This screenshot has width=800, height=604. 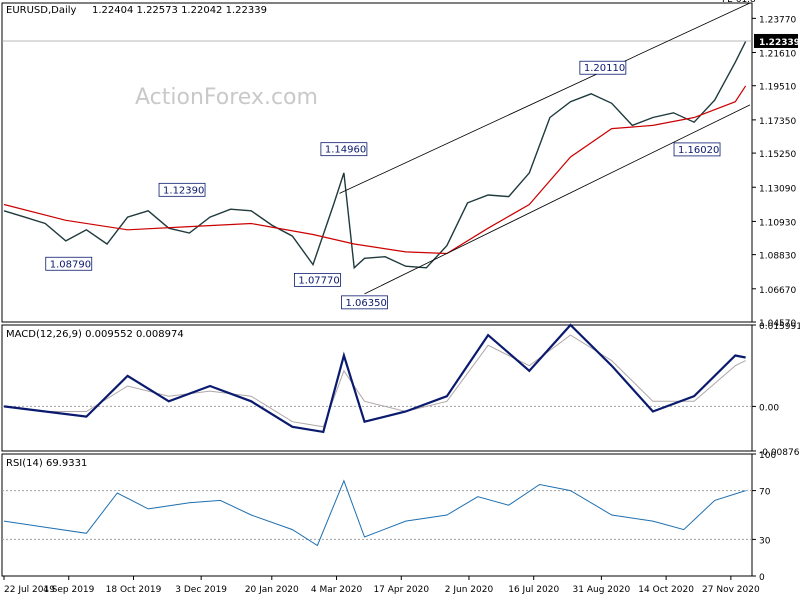 What do you see at coordinates (777, 223) in the screenshot?
I see `price-tick-label: 1.10930` at bounding box center [777, 223].